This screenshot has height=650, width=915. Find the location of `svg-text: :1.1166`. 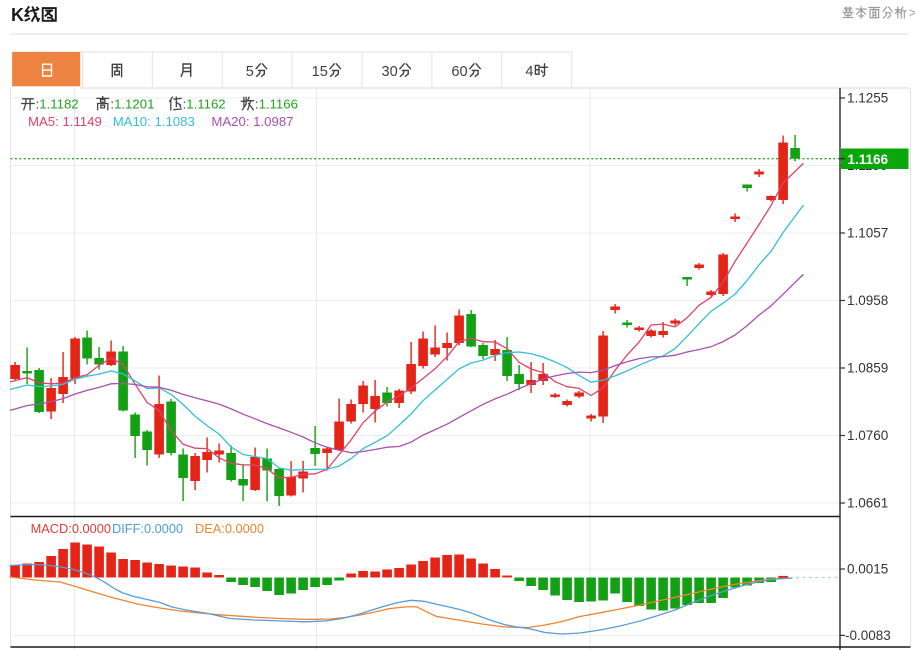

svg-text: :1.1166 is located at coordinates (276, 104).